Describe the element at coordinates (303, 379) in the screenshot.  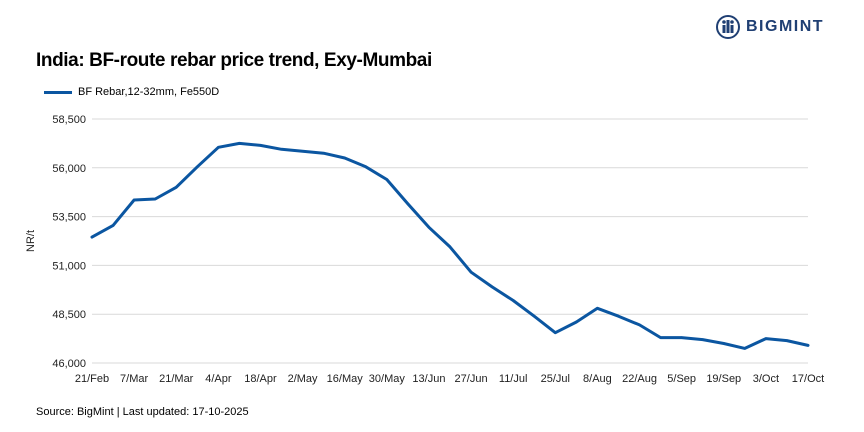
I see `x-tick-label: 2/May` at that location.